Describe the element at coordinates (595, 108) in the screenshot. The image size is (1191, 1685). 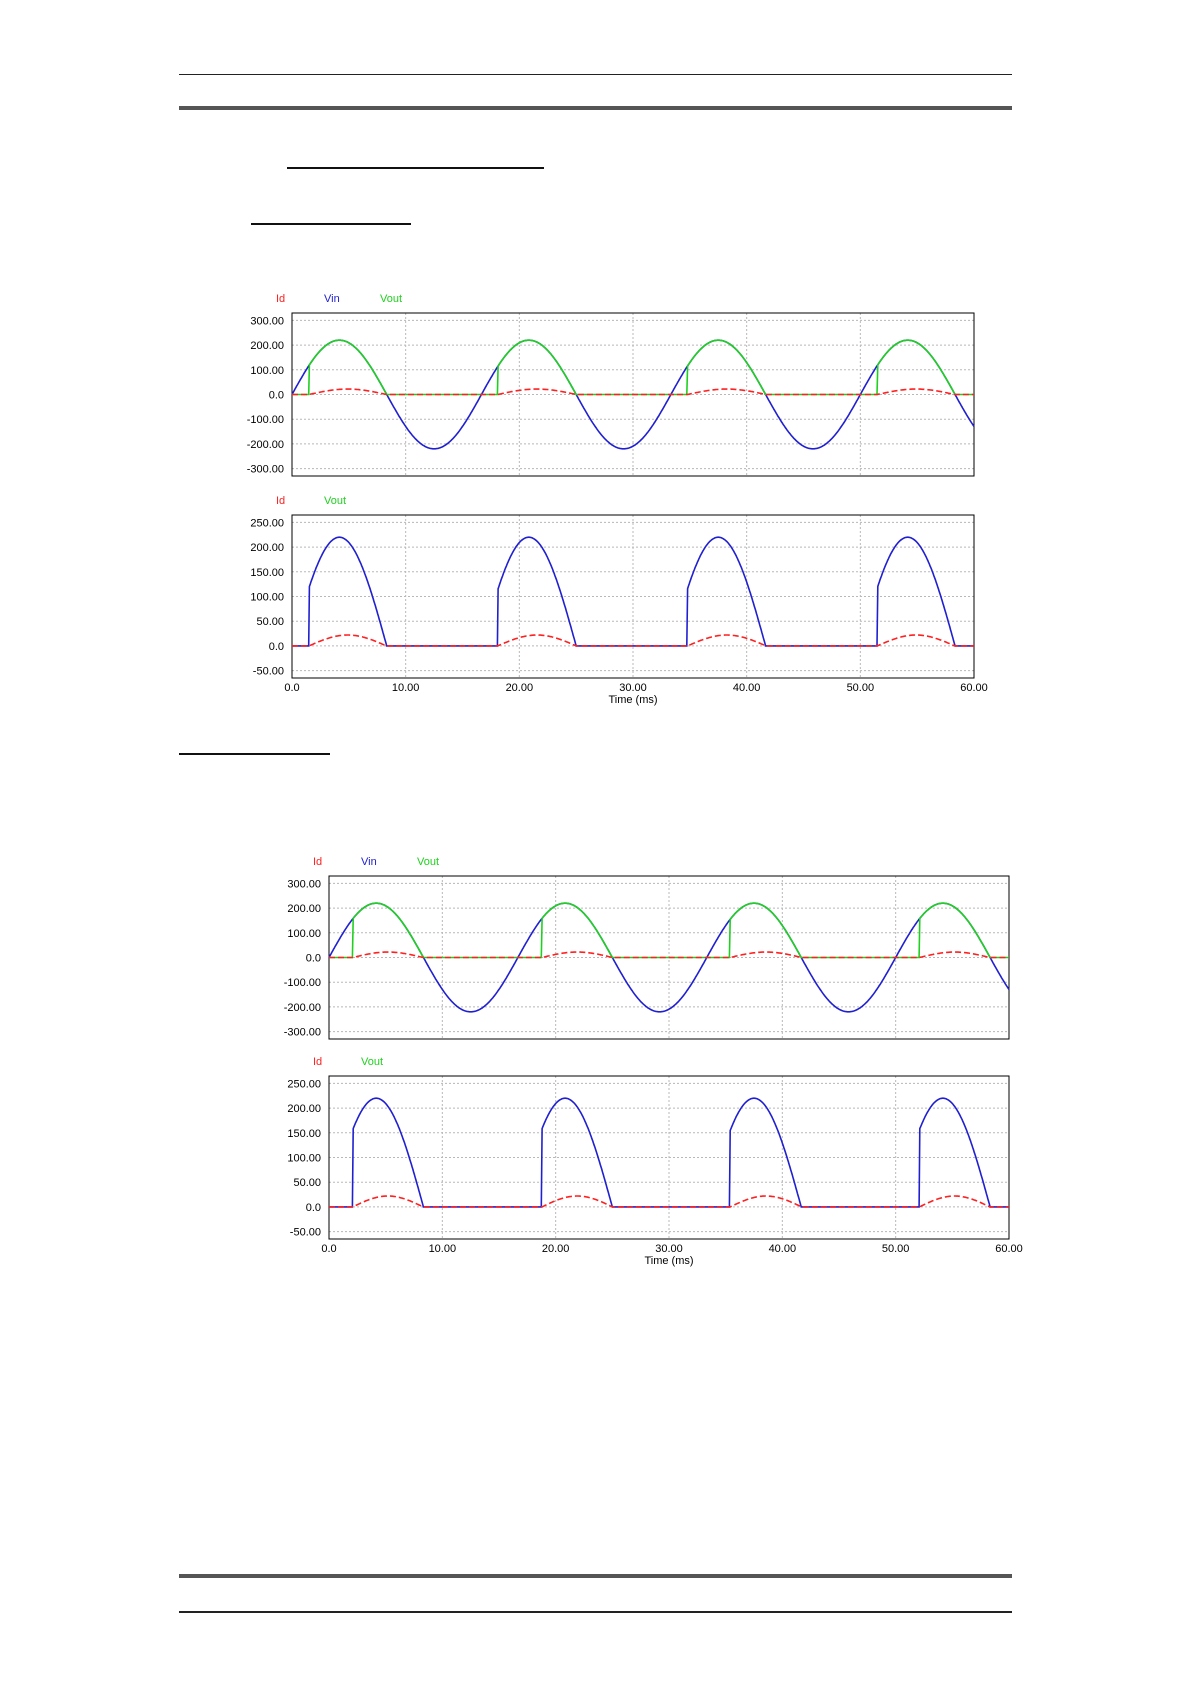
I see `header-rule-thick` at that location.